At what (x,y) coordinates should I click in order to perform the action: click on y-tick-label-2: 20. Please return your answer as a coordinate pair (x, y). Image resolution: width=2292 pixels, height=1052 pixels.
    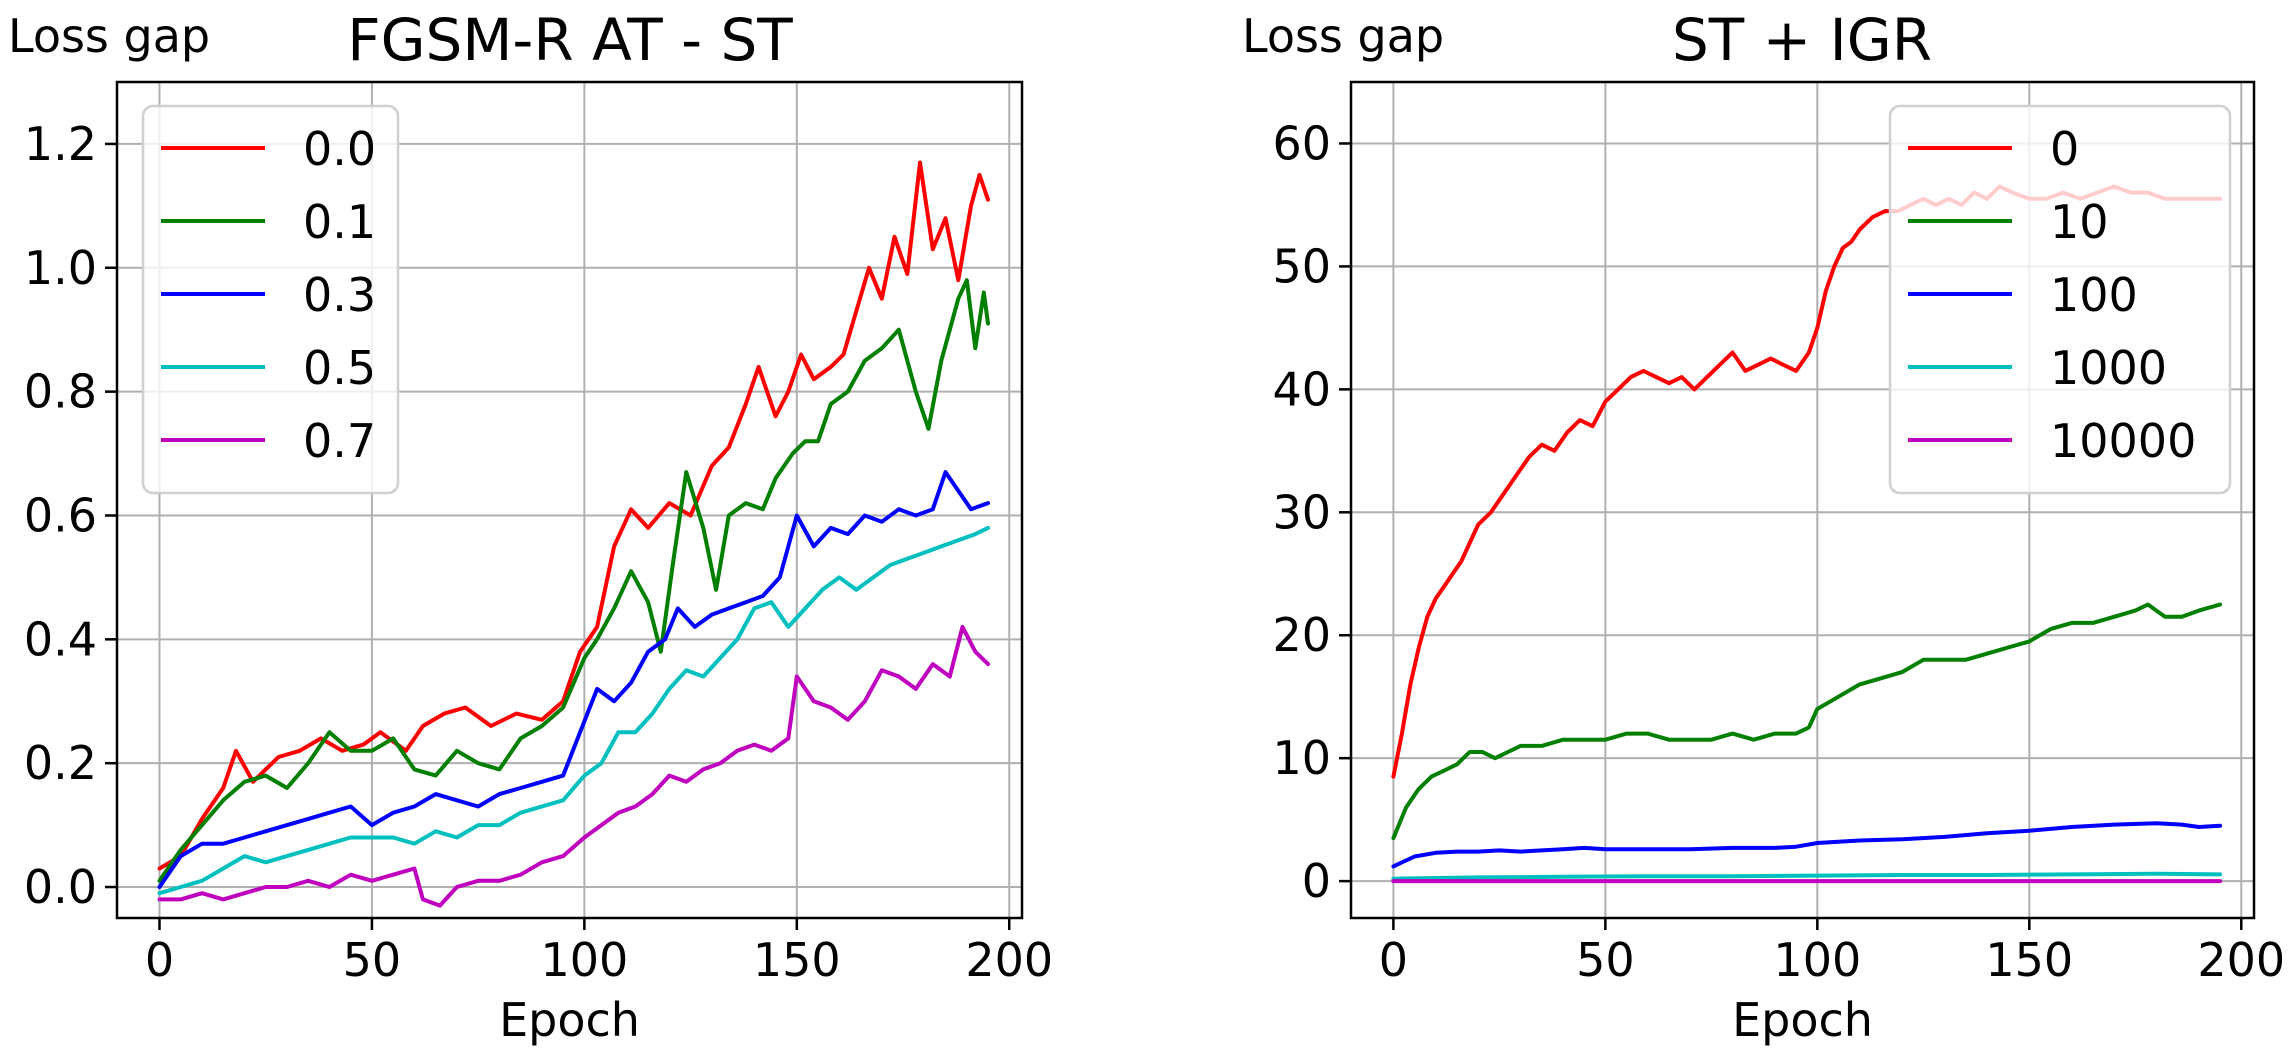
    Looking at the image, I should click on (1301, 635).